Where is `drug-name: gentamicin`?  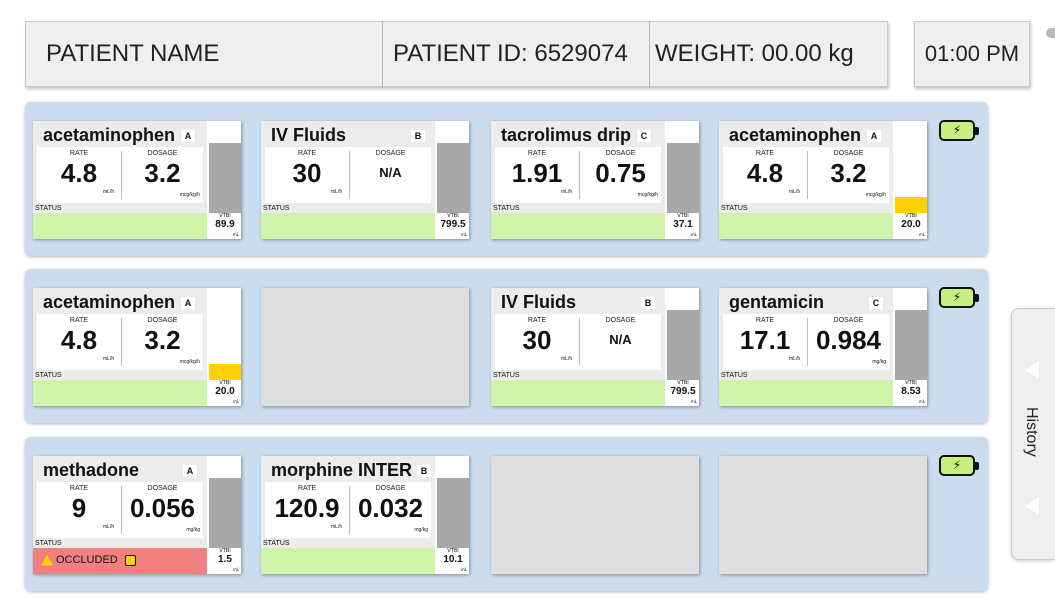
drug-name: gentamicin is located at coordinates (777, 302).